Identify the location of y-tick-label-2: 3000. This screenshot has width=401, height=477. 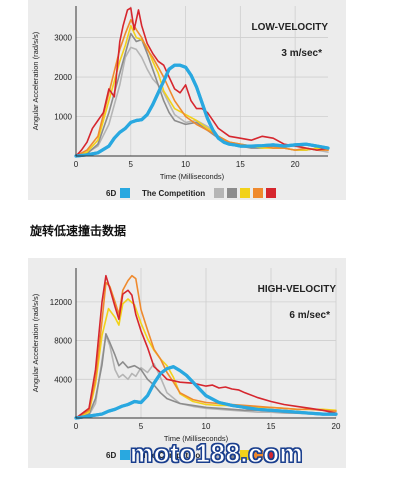
(63, 38).